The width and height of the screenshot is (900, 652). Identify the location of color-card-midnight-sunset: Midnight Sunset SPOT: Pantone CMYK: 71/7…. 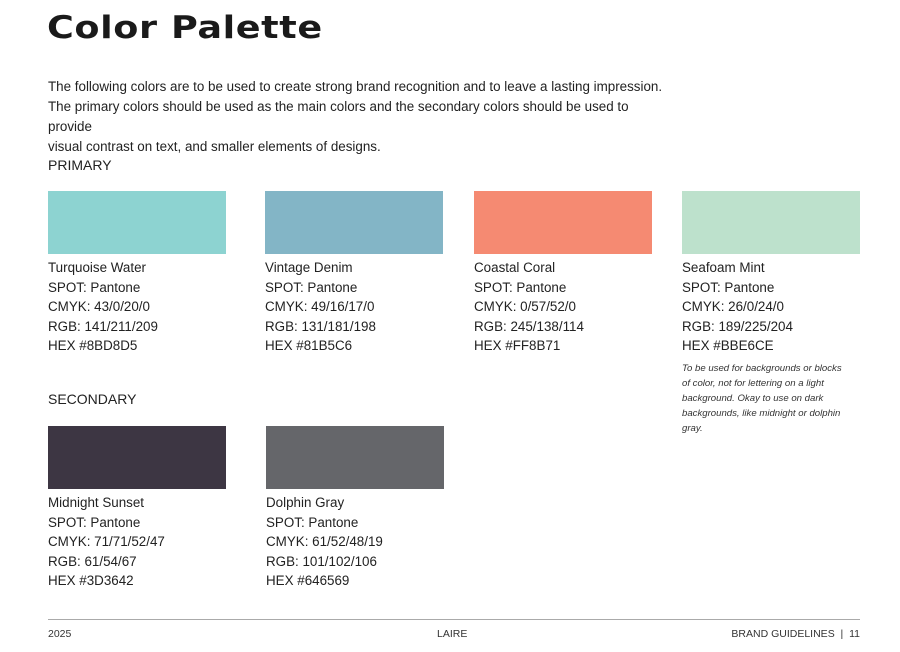
(137, 508).